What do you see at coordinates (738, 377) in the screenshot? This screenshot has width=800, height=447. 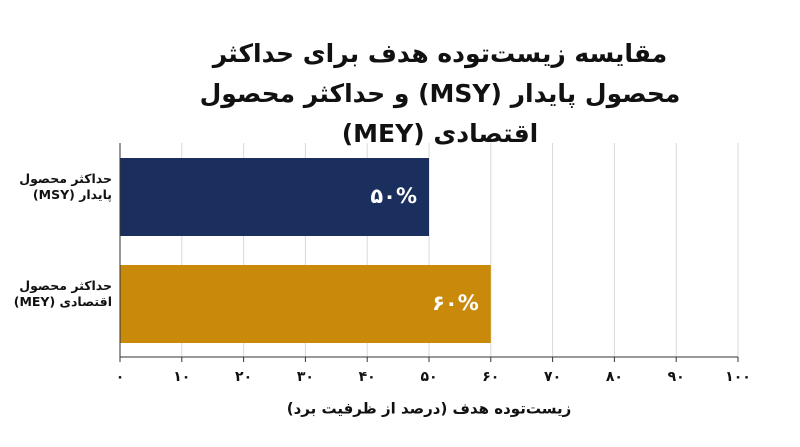 I see `x-tick-label: ۱۰۰` at bounding box center [738, 377].